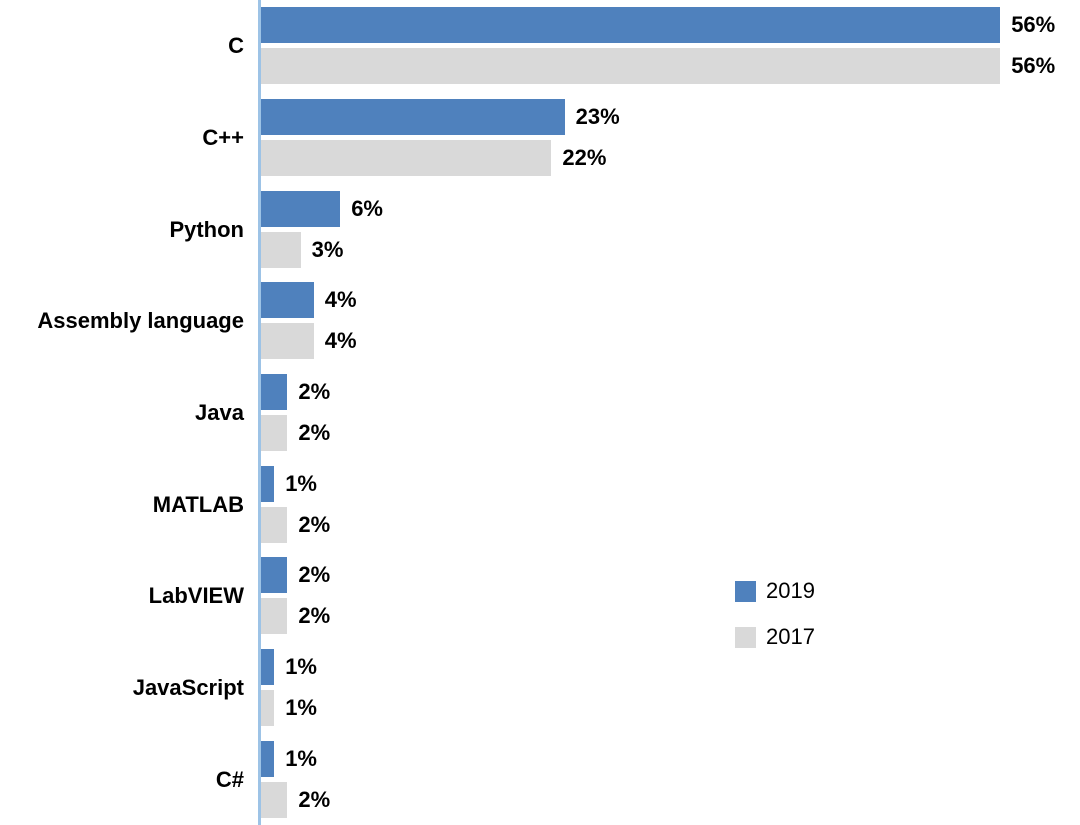 The width and height of the screenshot is (1080, 825). Describe the element at coordinates (670, 708) in the screenshot. I see `bar-line-2017: 1%` at that location.